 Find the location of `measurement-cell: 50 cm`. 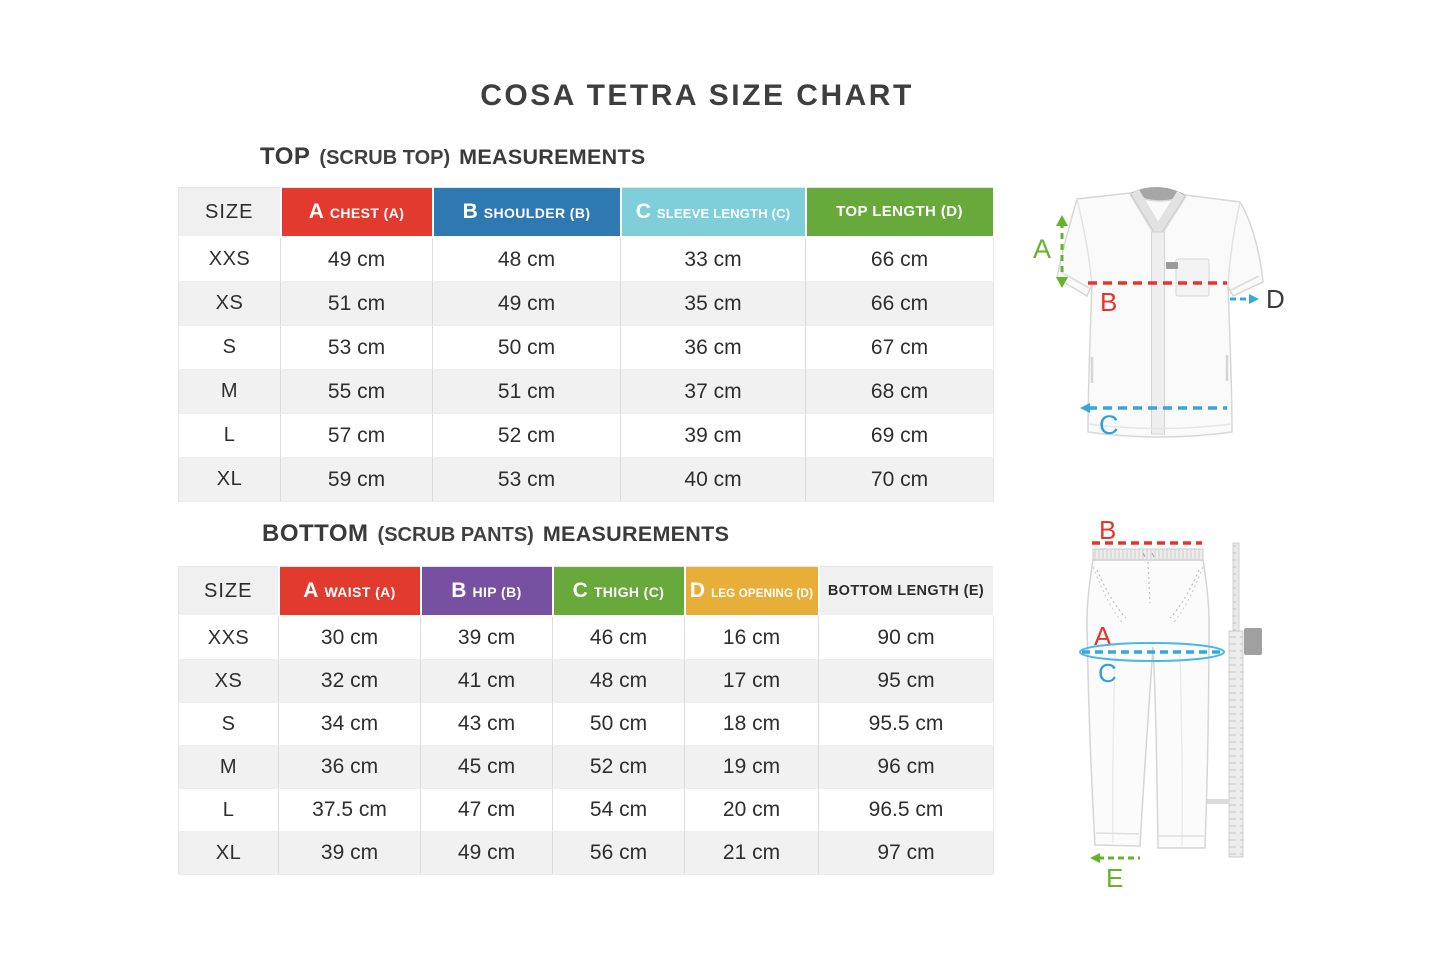

measurement-cell: 50 cm is located at coordinates (618, 724).